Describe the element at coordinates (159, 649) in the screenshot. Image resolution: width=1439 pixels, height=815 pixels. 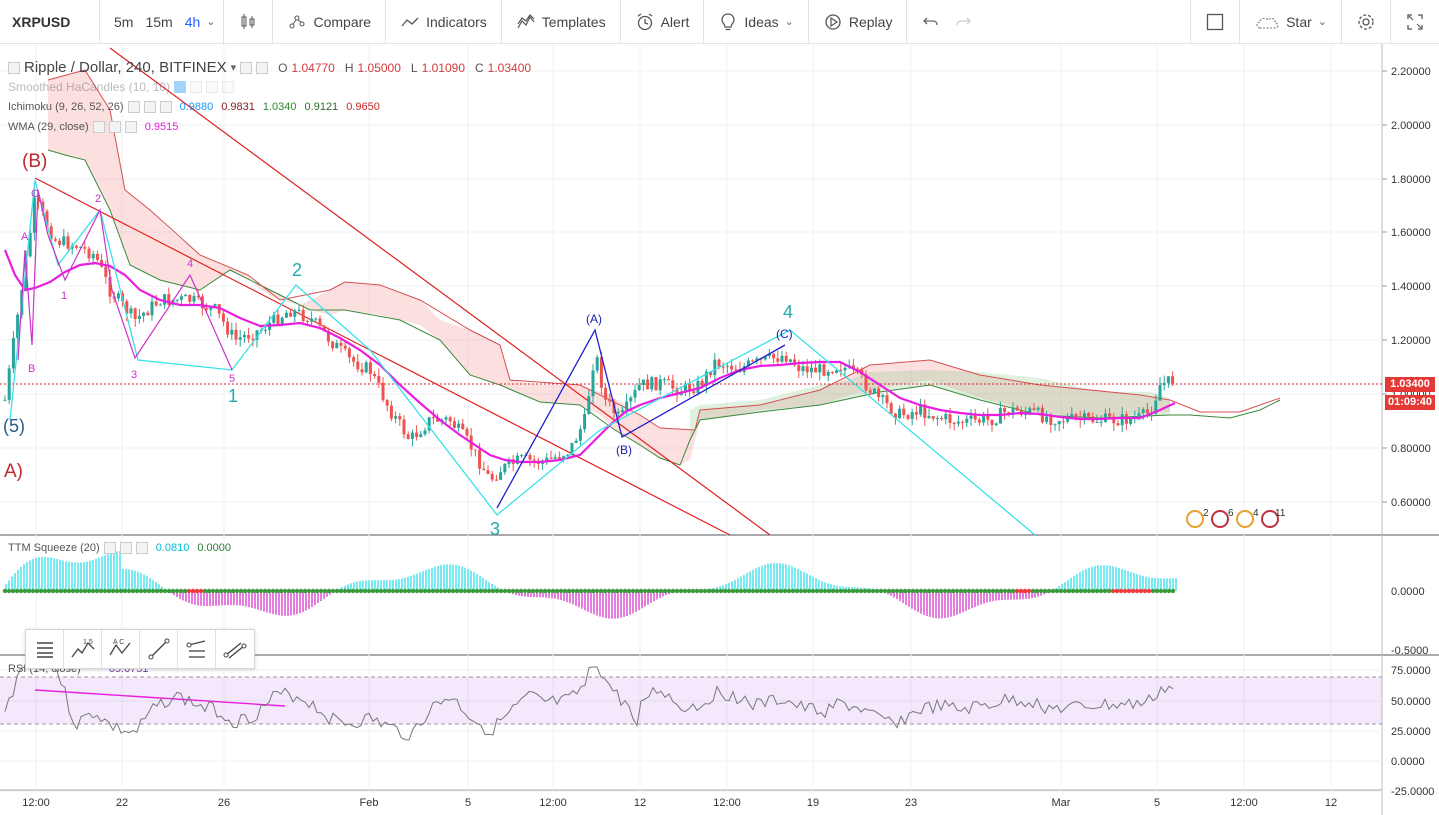
I see `trendline-tool` at that location.